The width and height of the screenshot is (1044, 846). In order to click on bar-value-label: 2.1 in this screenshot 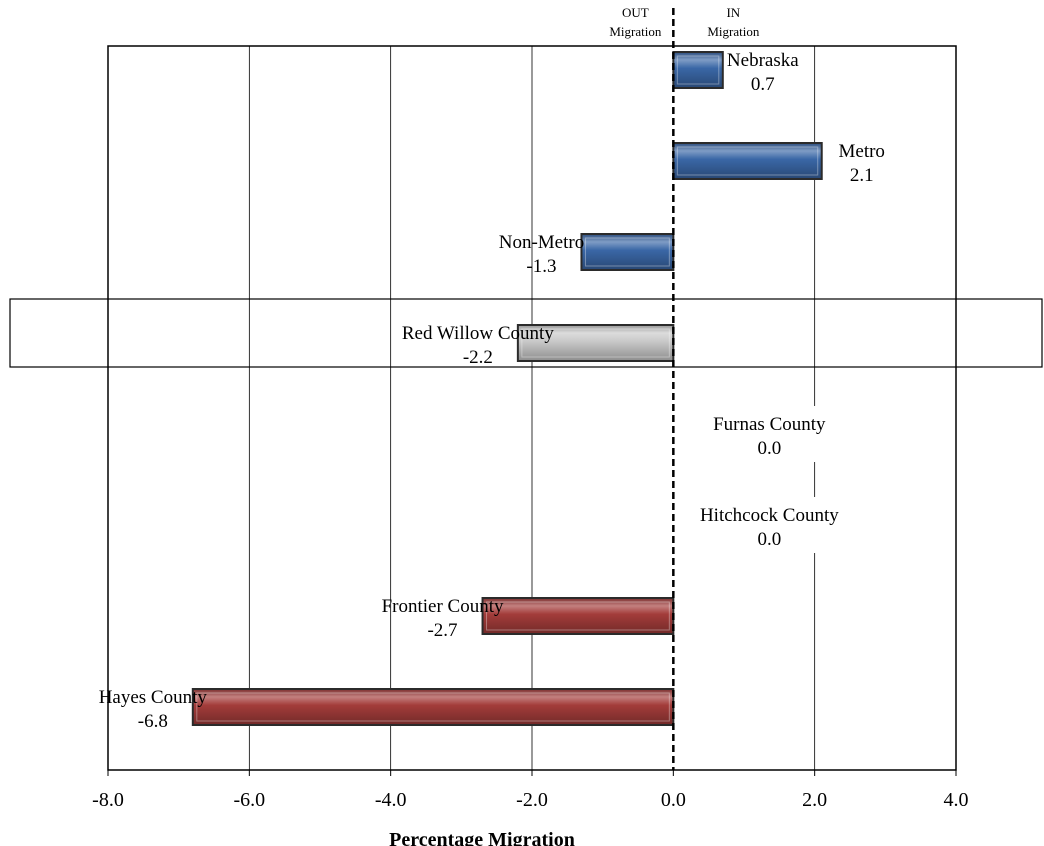, I will do `click(862, 175)`.